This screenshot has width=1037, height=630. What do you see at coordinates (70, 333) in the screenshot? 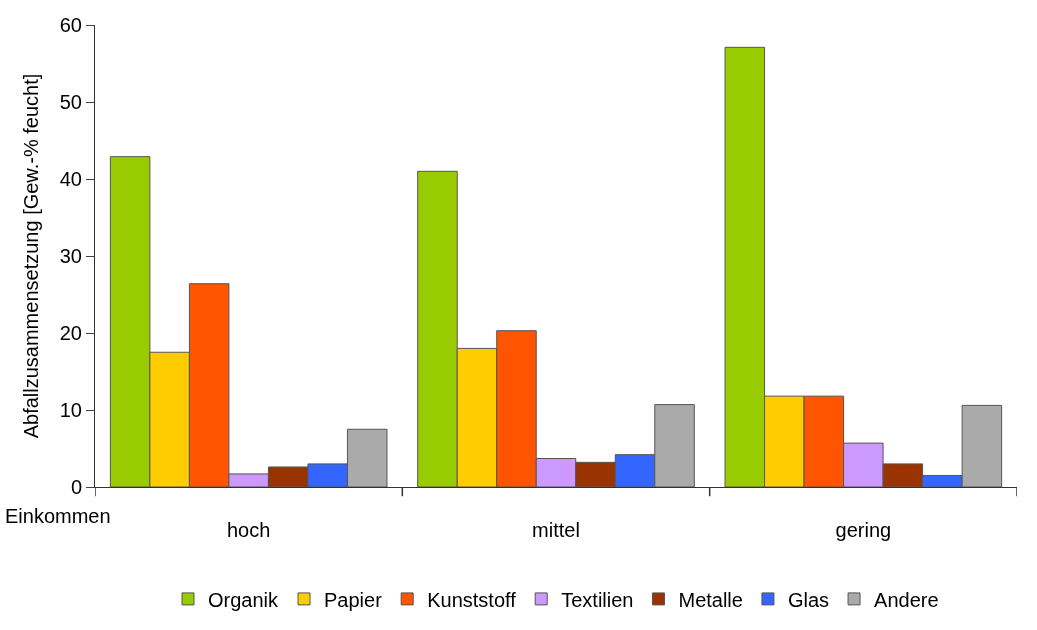
I see `y-tick-label: 20` at bounding box center [70, 333].